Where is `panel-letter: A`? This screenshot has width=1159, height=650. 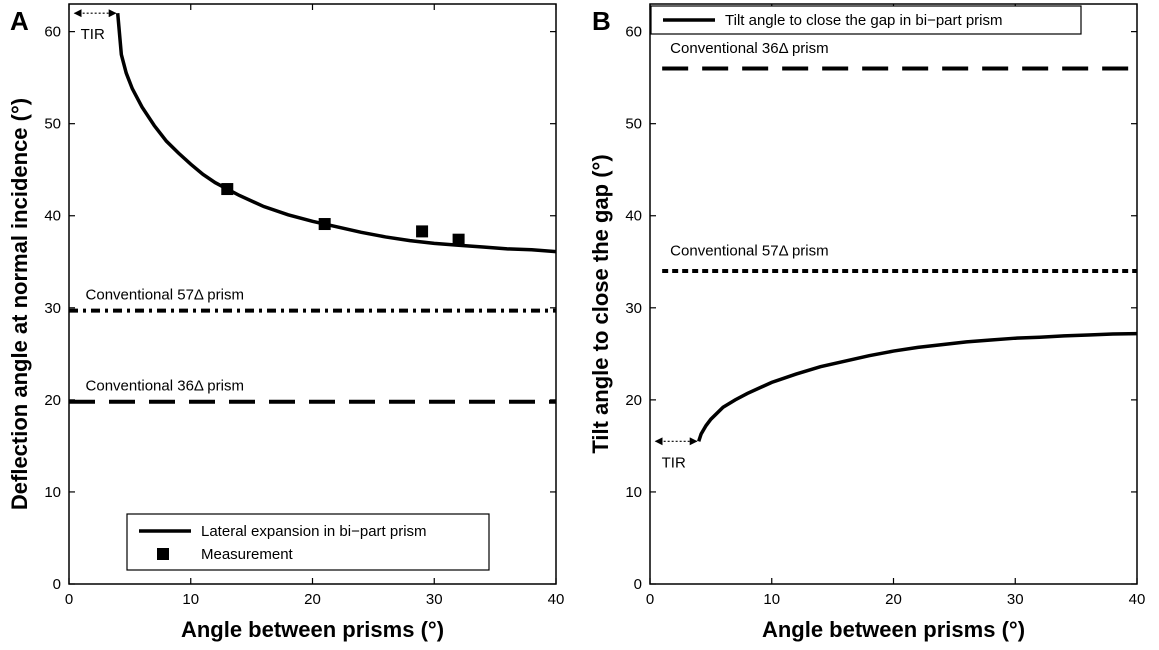 panel-letter: A is located at coordinates (19, 21).